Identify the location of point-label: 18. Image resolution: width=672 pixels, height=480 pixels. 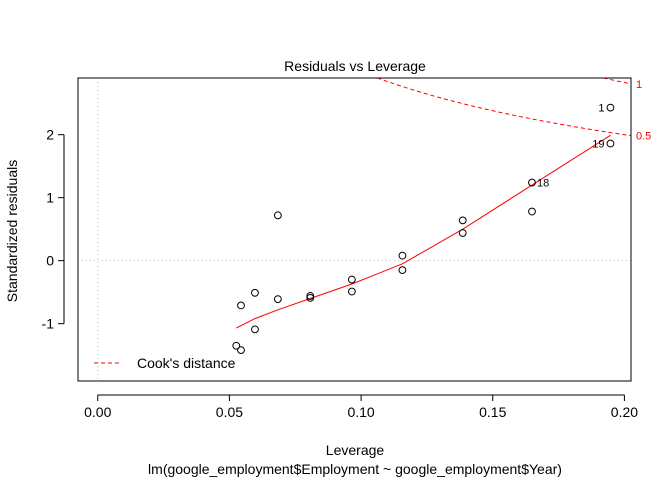
(543, 184).